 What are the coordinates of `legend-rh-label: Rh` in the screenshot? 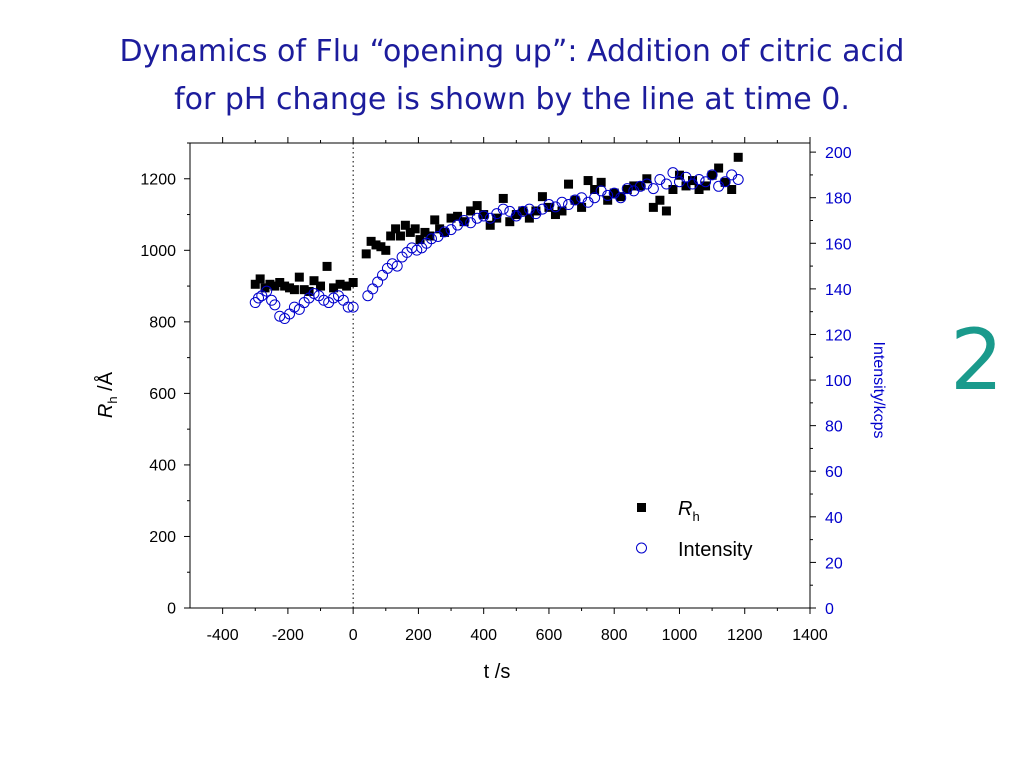 It's located at (689, 511).